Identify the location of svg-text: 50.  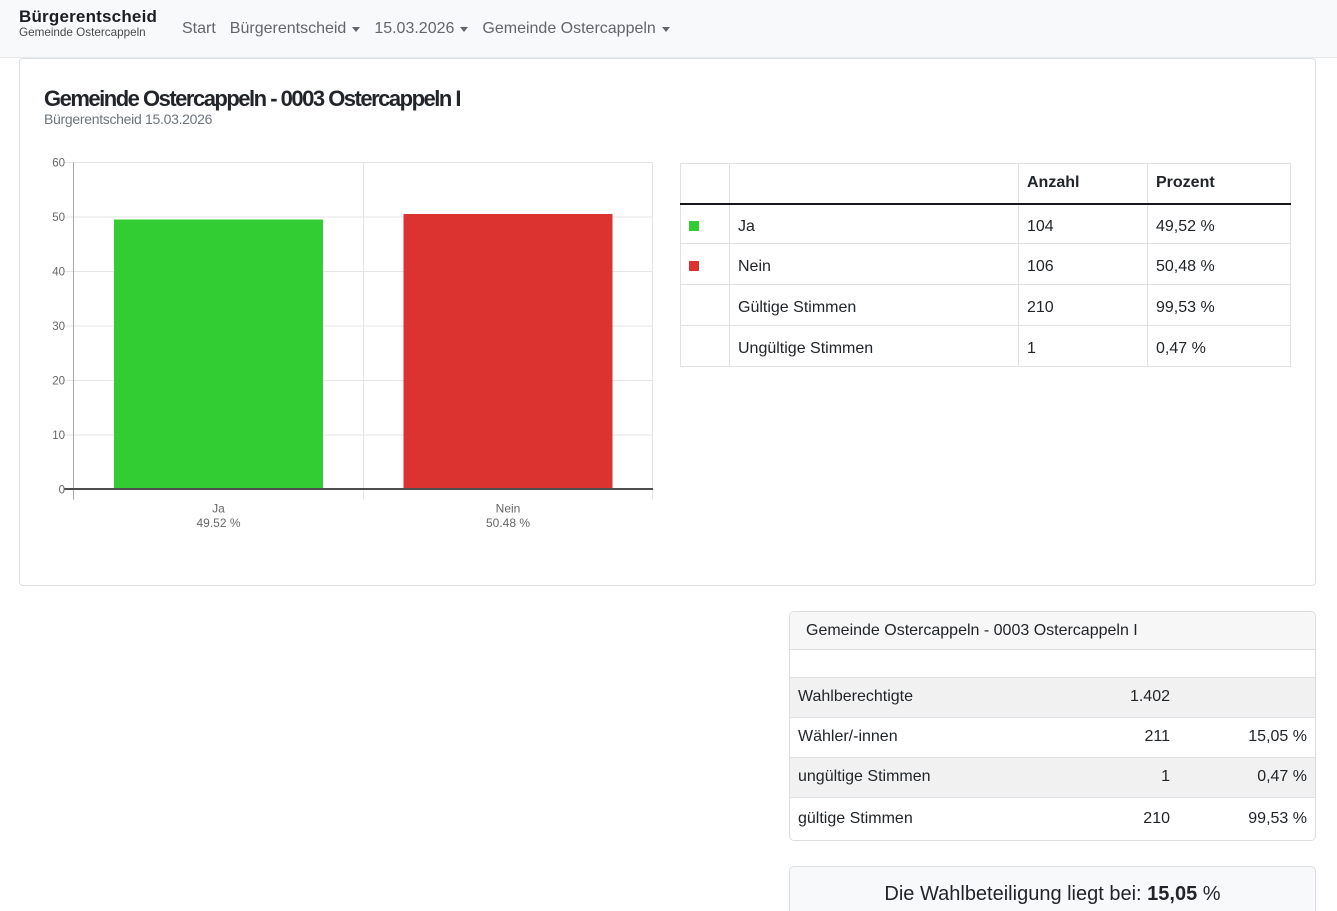
(58, 218).